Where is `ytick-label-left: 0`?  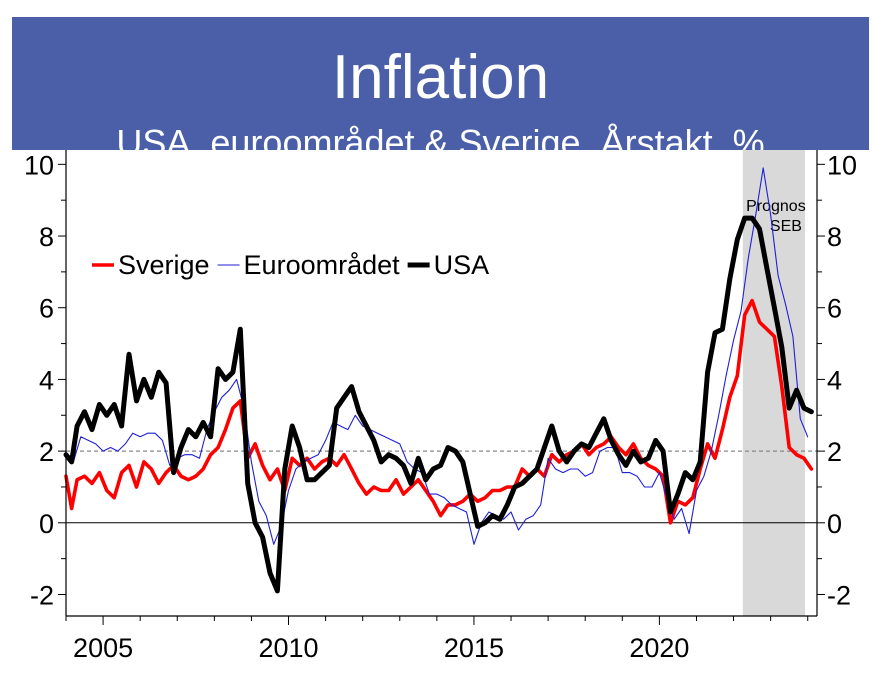
ytick-label-left: 0 is located at coordinates (46, 524).